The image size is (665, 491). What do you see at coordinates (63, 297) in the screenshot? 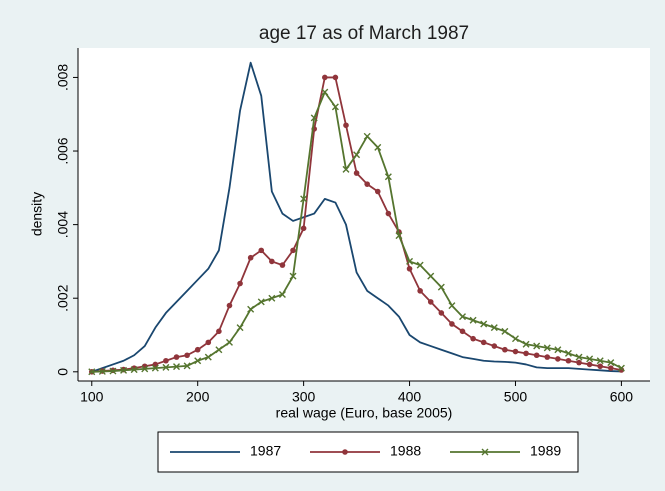
I see `y-tick-label: .002` at bounding box center [63, 297].